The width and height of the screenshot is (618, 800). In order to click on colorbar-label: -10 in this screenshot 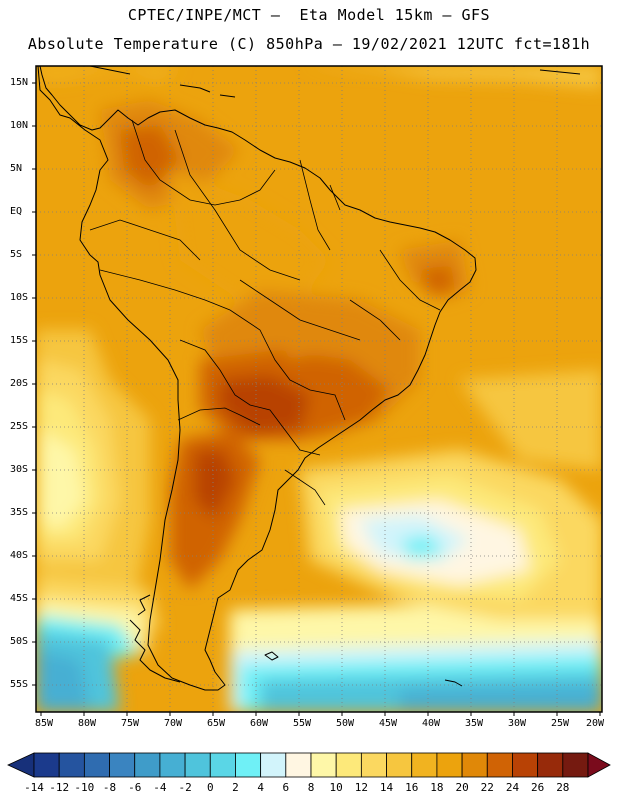, I will do `click(84, 787)`.